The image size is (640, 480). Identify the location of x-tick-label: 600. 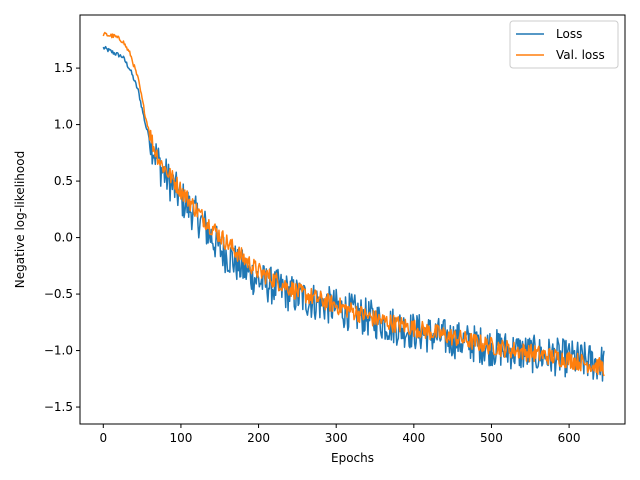
(569, 438).